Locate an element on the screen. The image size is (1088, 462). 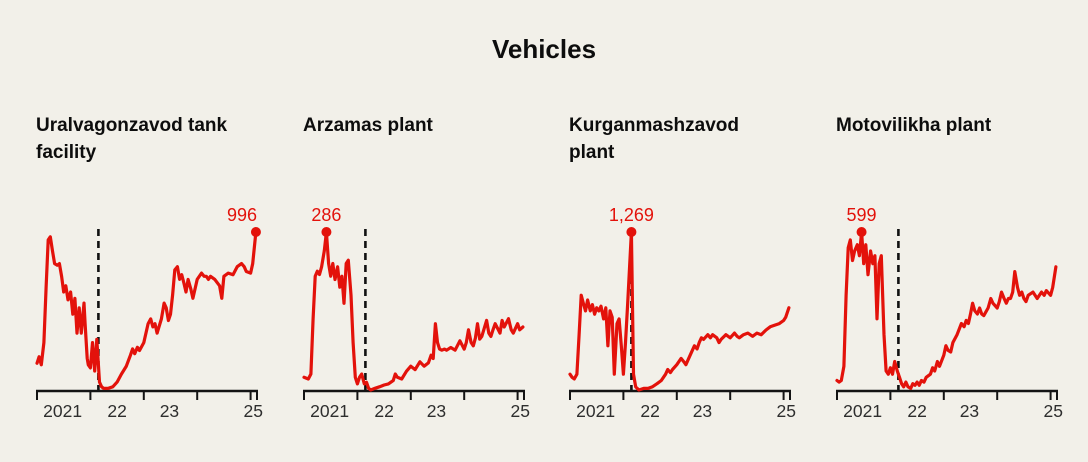
peak-value-label: 599 is located at coordinates (862, 215).